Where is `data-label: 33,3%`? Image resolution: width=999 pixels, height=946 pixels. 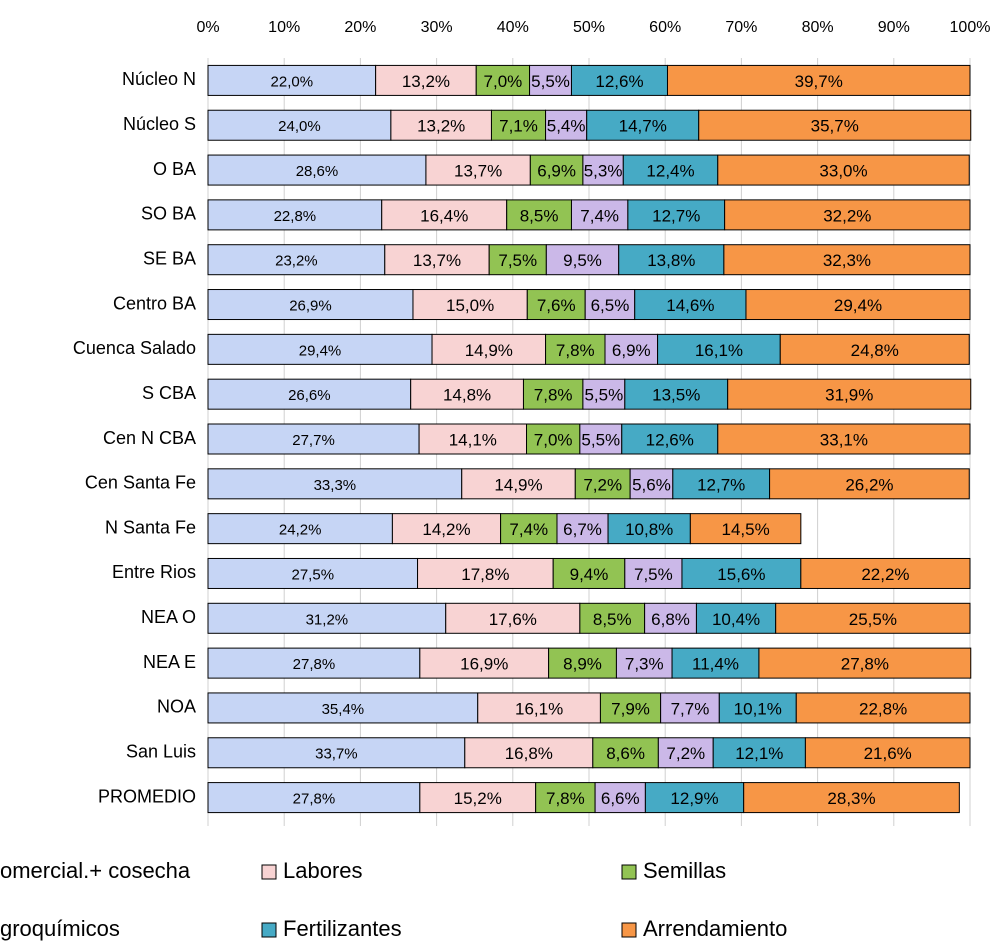 data-label: 33,3% is located at coordinates (335, 485).